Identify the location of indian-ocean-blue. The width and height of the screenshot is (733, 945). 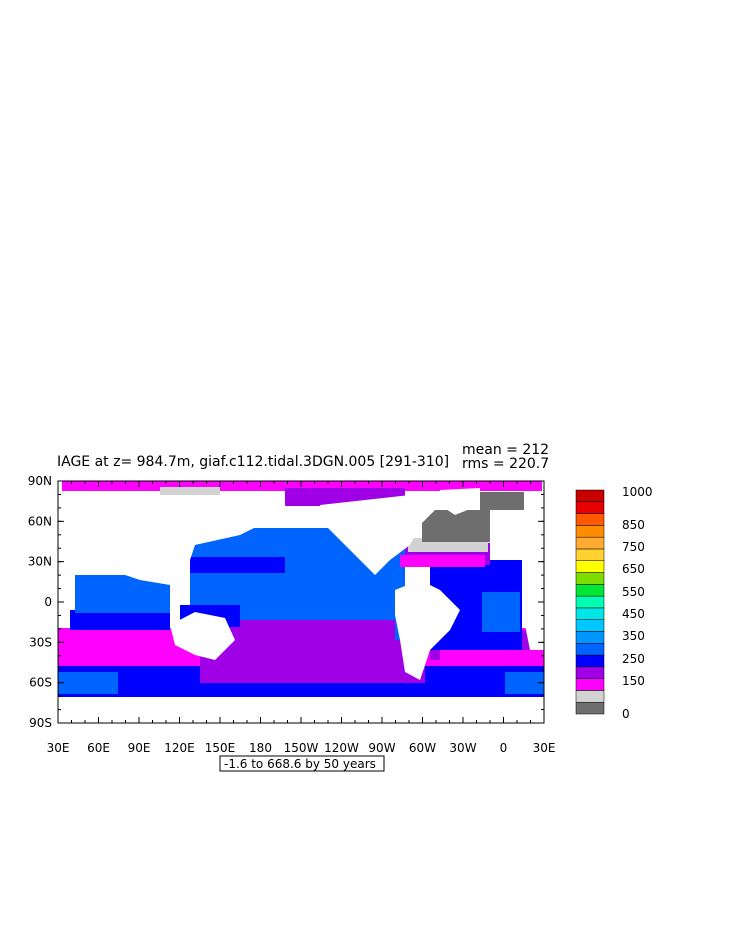
(120, 620).